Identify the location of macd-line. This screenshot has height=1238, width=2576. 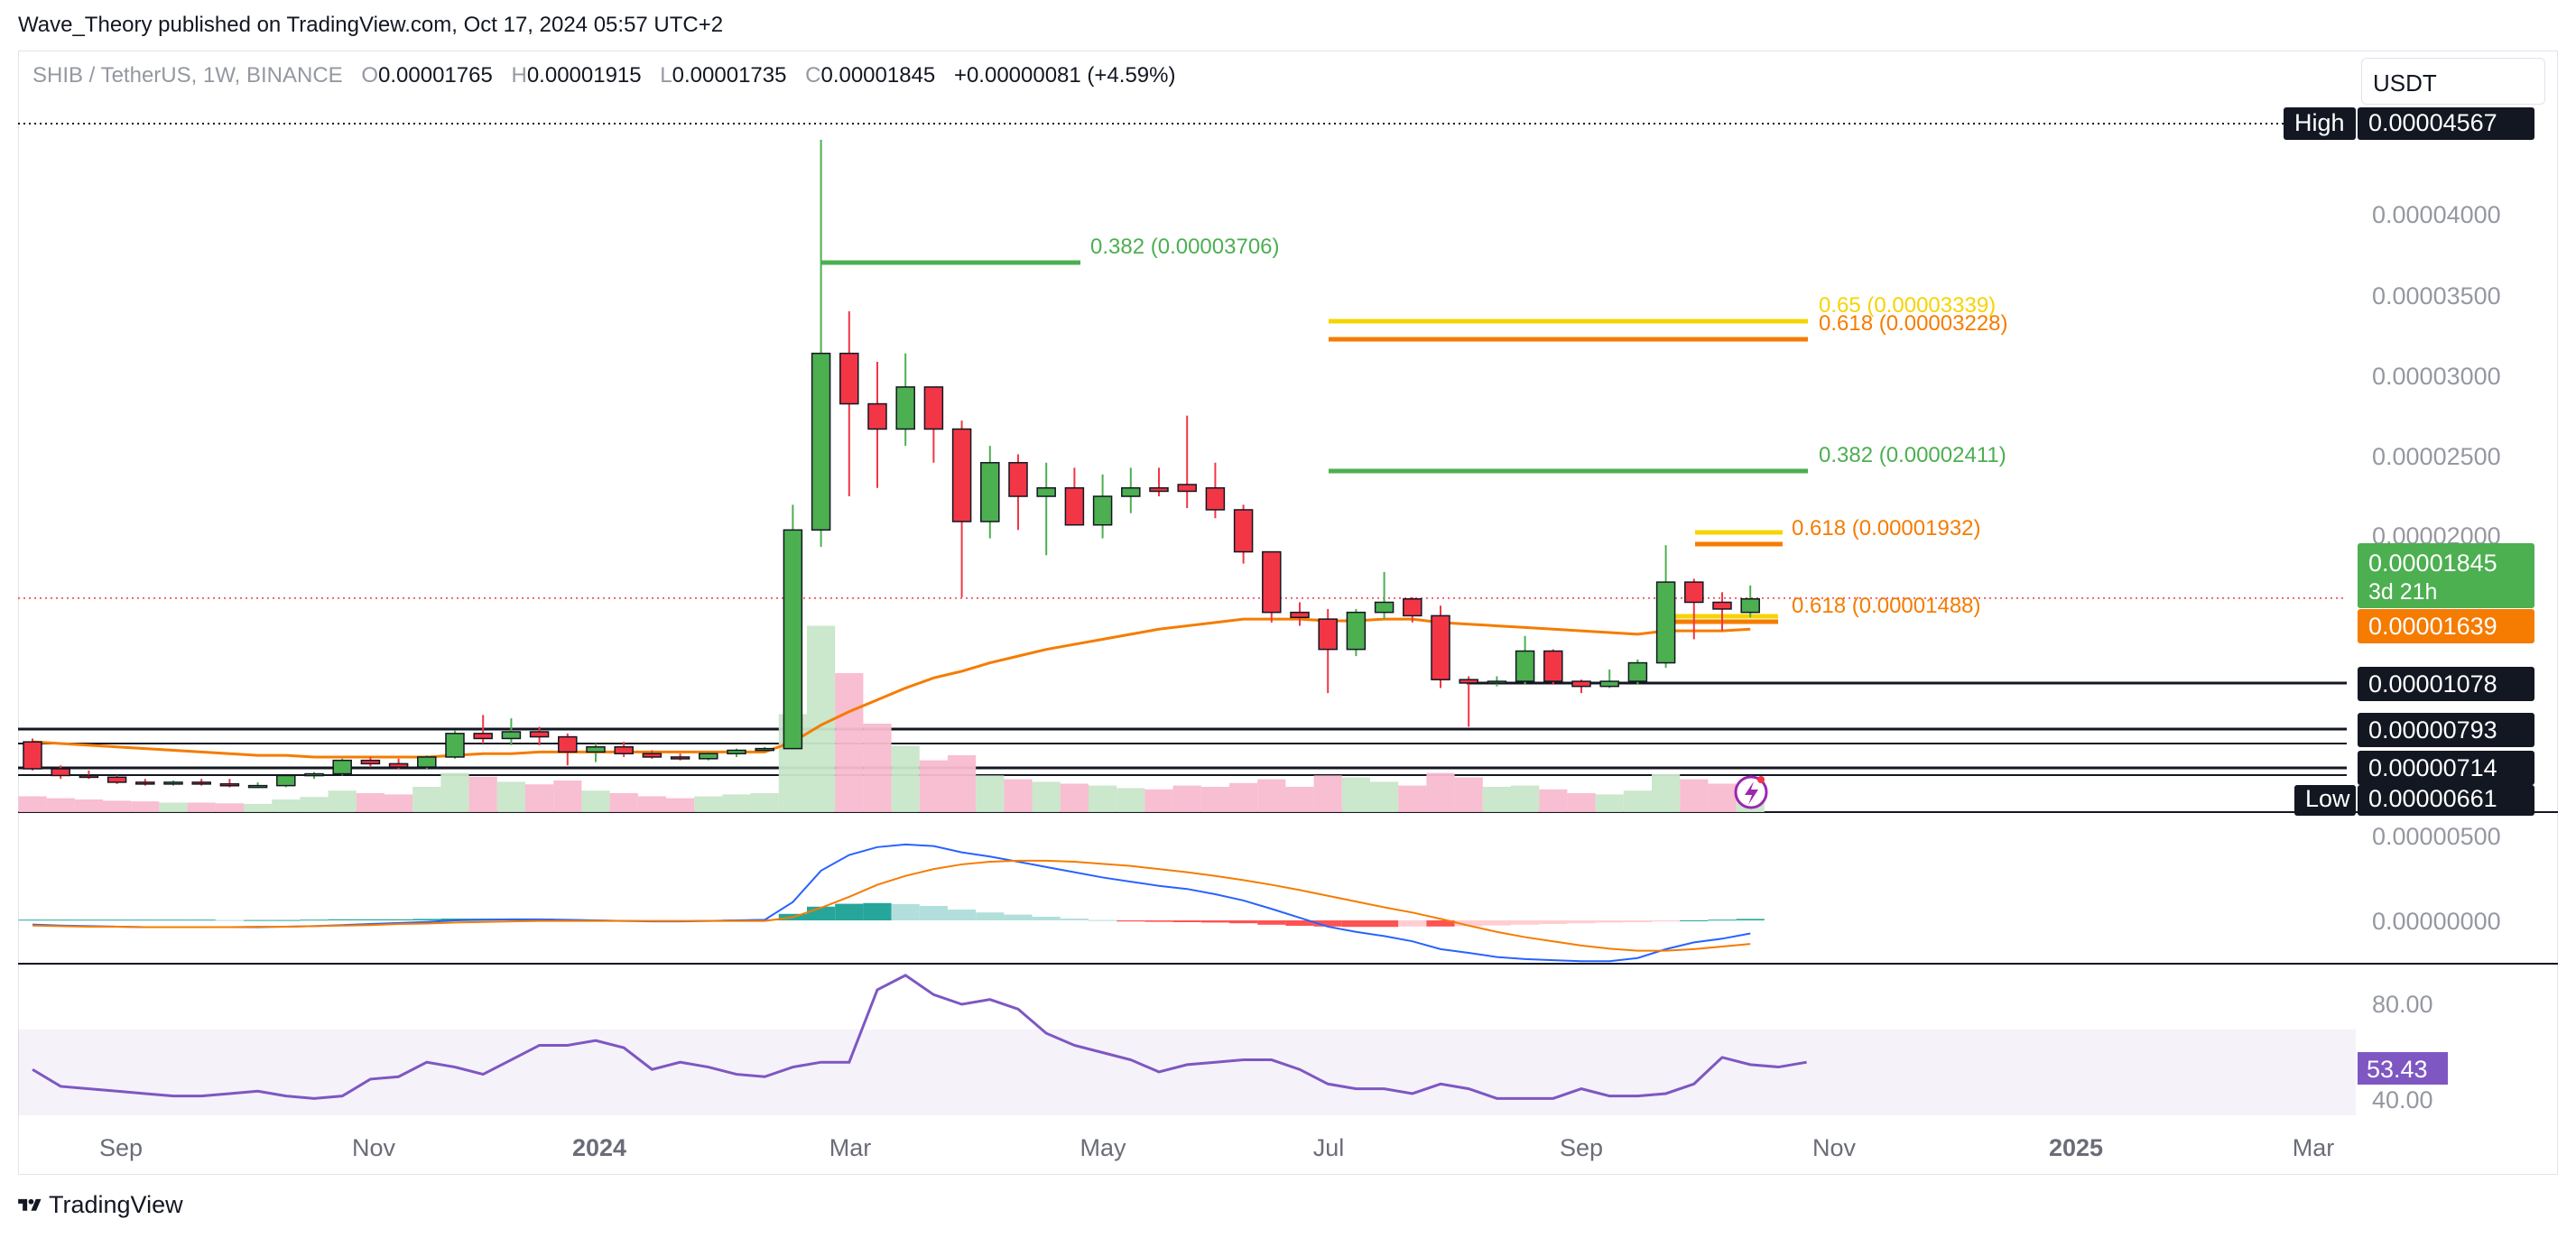
(891, 903).